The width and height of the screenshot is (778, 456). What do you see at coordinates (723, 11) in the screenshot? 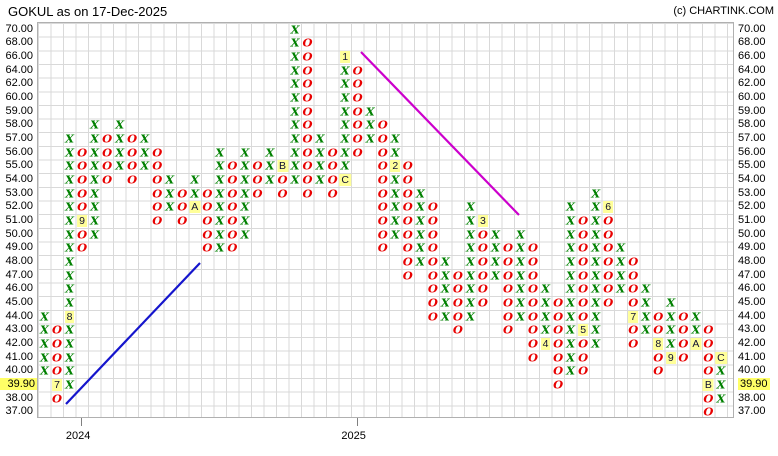
I see `copyright-text: (c) CHARTINK.COM` at bounding box center [723, 11].